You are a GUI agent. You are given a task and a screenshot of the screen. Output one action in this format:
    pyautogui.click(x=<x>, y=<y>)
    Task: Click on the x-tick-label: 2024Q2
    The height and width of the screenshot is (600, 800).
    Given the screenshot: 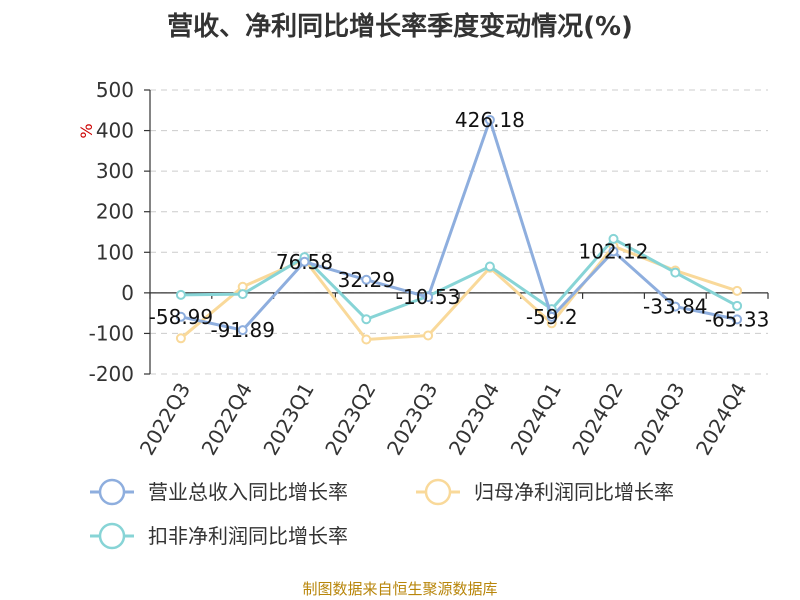 What is the action you would take?
    pyautogui.click(x=597, y=419)
    